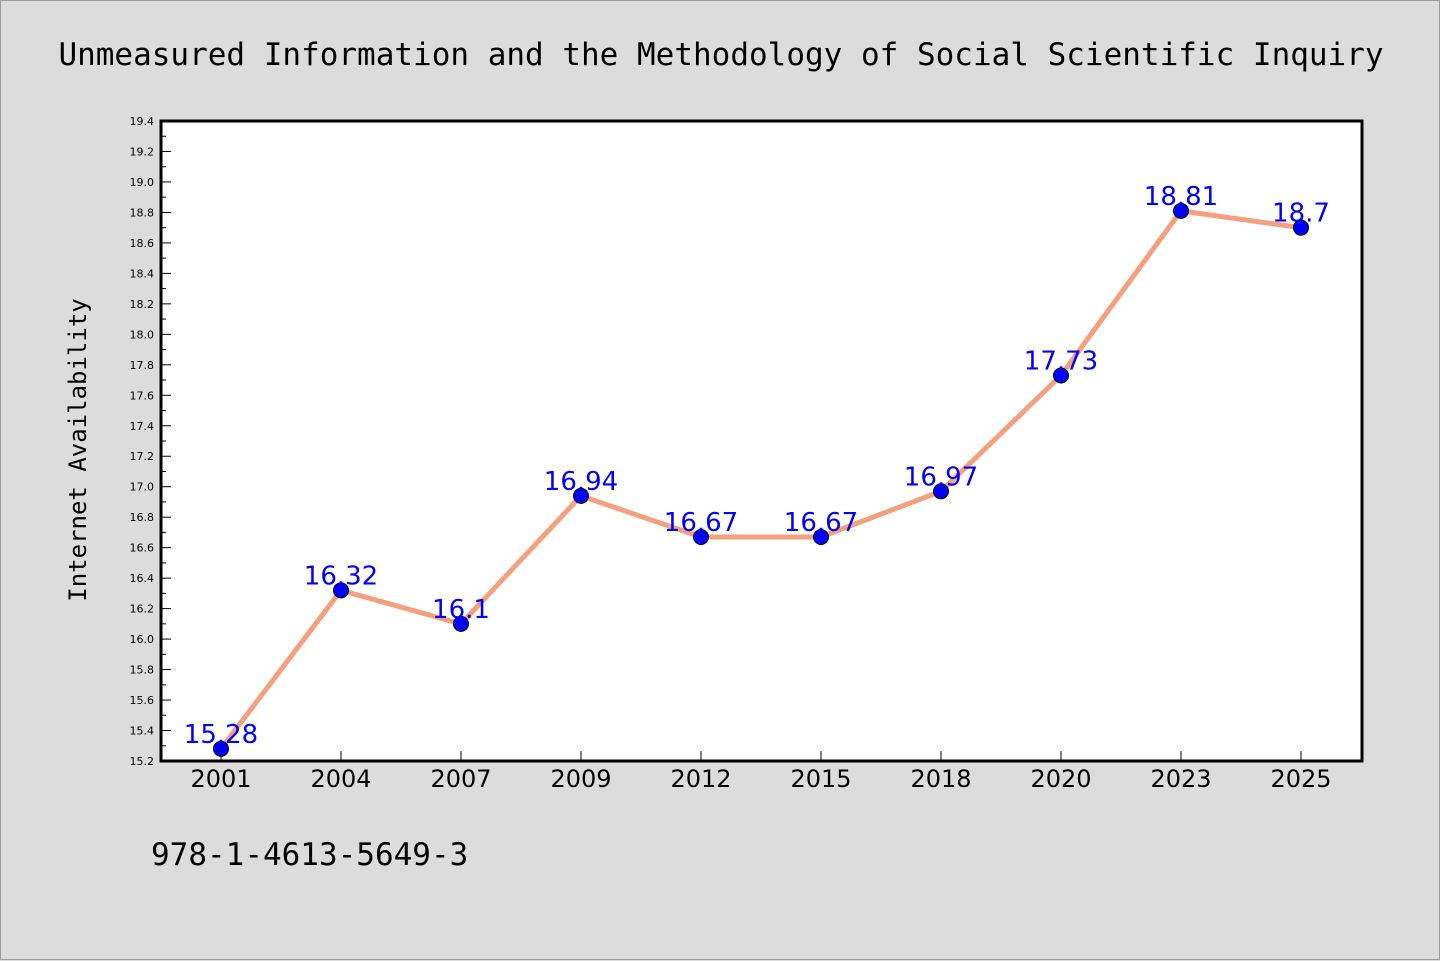  What do you see at coordinates (142, 395) in the screenshot?
I see `y-tick-label: 17.6` at bounding box center [142, 395].